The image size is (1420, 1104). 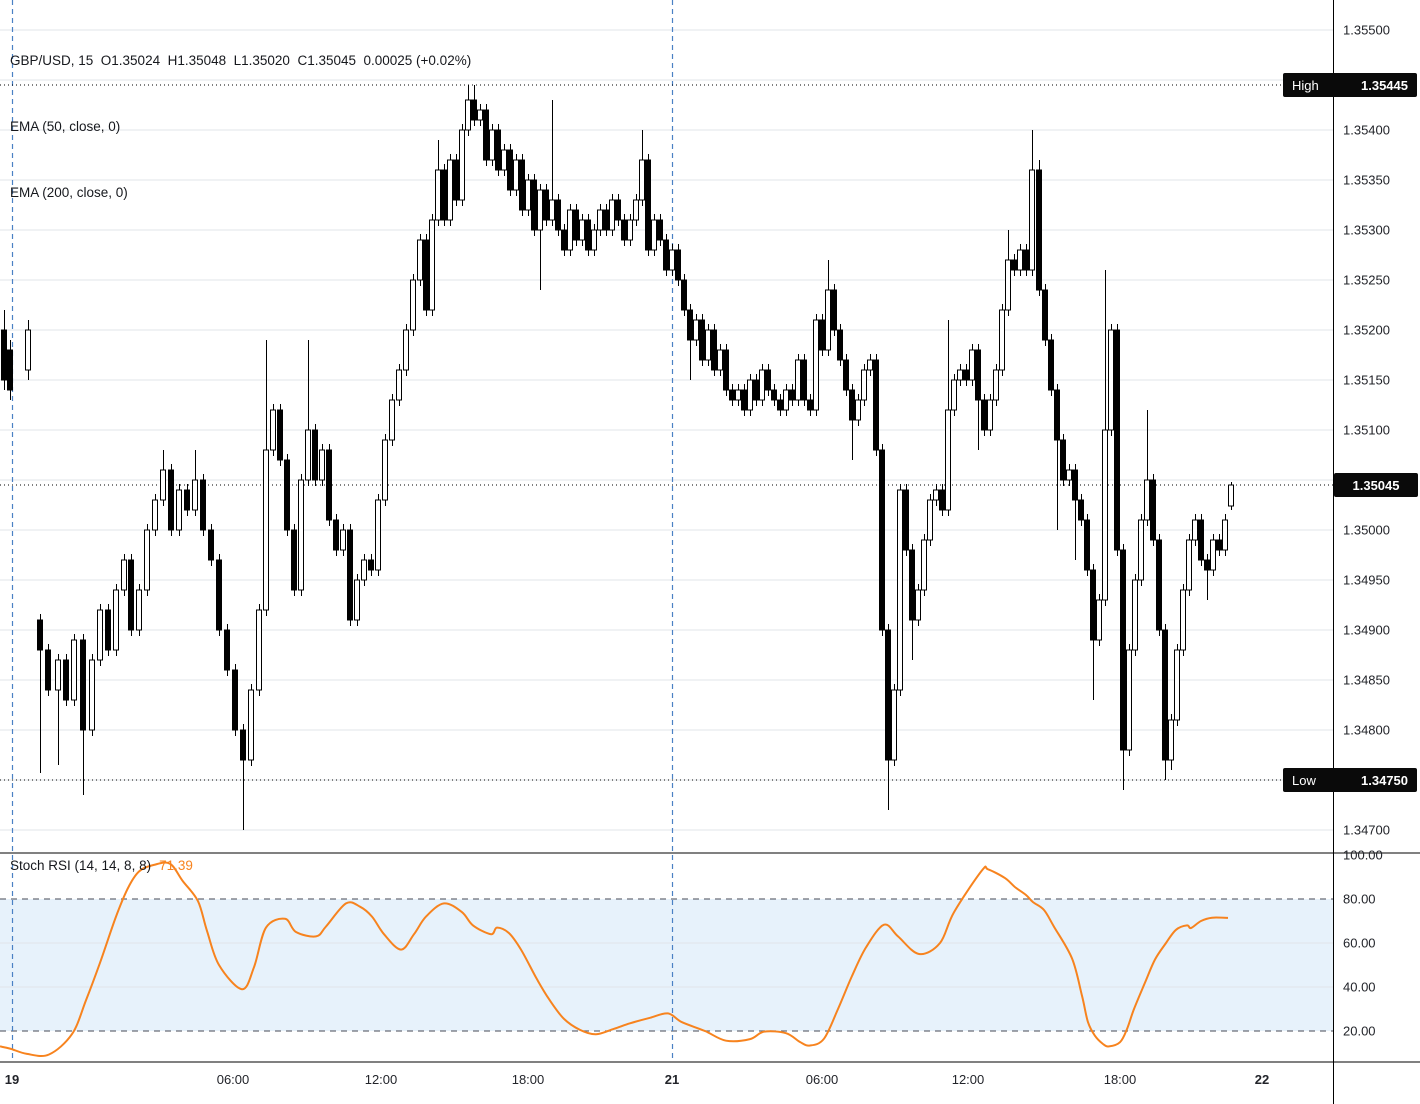 What do you see at coordinates (1366, 430) in the screenshot?
I see `price-axis-label: 1.35100` at bounding box center [1366, 430].